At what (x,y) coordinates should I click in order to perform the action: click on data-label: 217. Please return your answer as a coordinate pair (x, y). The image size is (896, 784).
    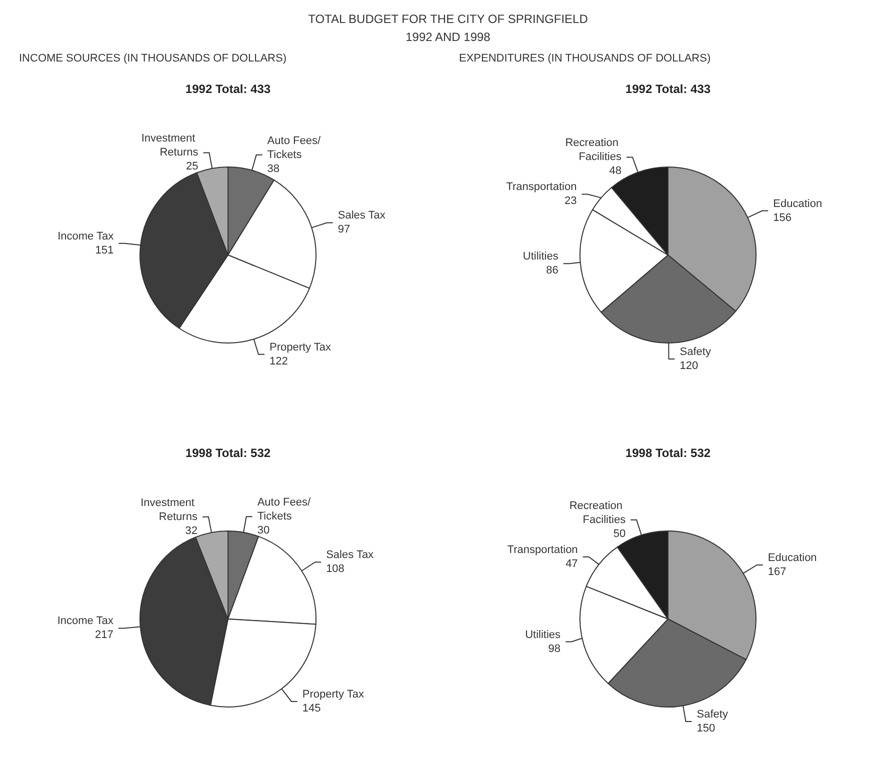
    Looking at the image, I should click on (104, 635).